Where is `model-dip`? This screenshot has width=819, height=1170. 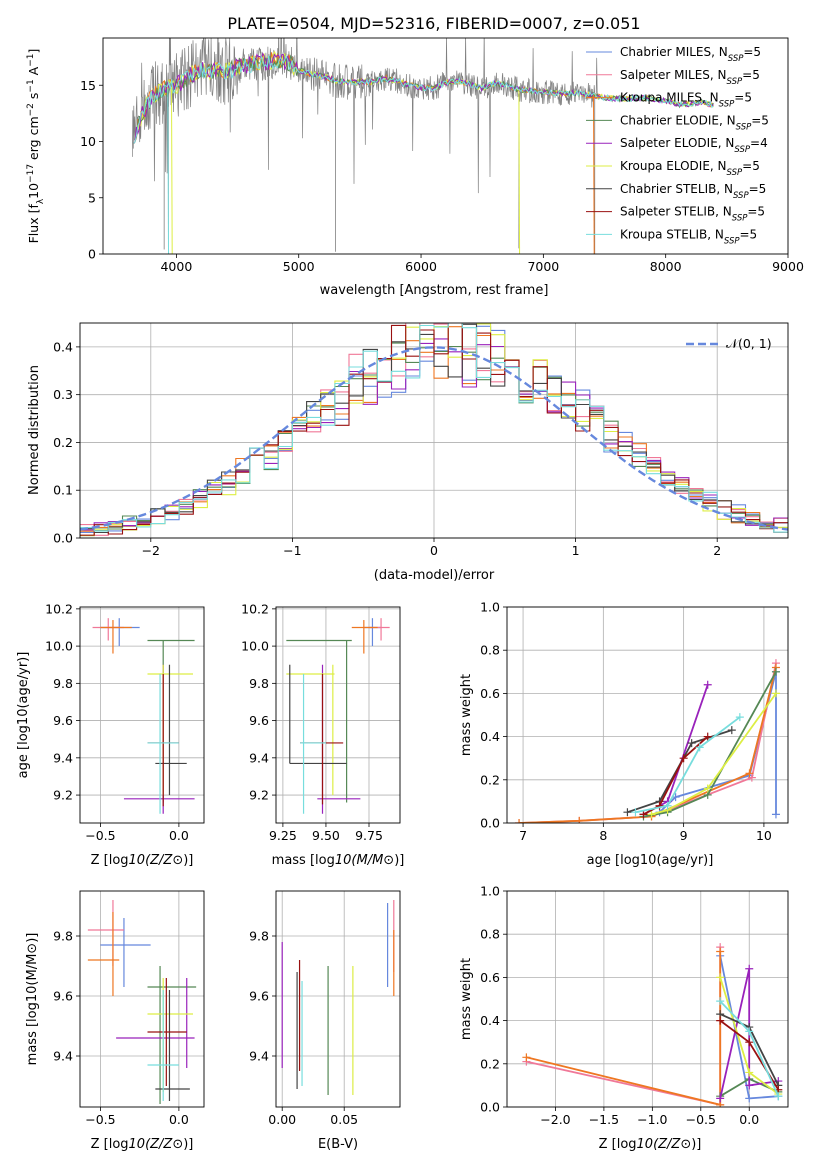 model-dip is located at coordinates (594, 174).